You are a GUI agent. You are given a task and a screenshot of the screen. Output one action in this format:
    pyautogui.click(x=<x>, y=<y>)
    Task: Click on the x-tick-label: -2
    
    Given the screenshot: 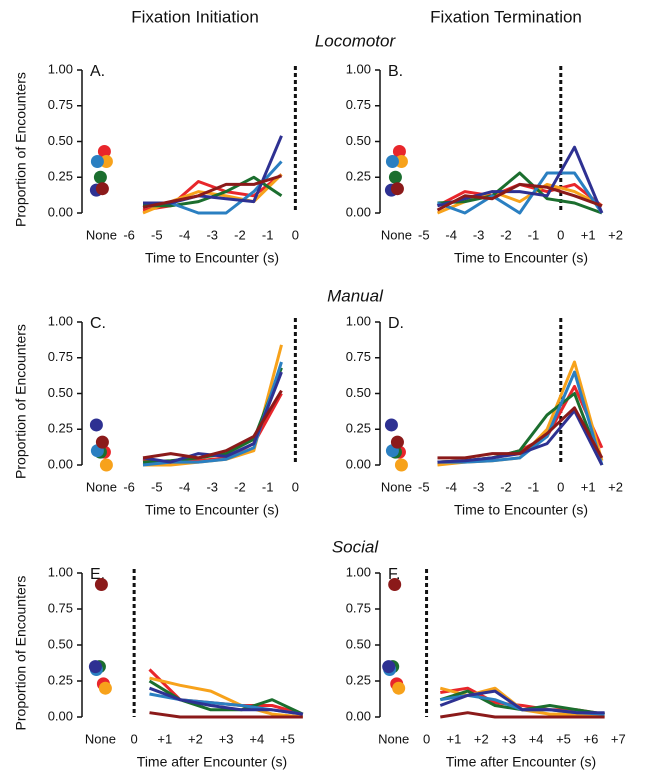 What is the action you would take?
    pyautogui.click(x=240, y=486)
    